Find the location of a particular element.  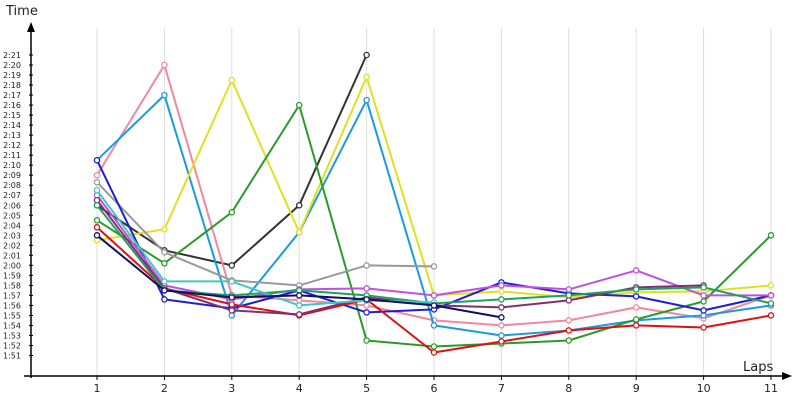

y-tick-label: 1:55 is located at coordinates (12, 315).